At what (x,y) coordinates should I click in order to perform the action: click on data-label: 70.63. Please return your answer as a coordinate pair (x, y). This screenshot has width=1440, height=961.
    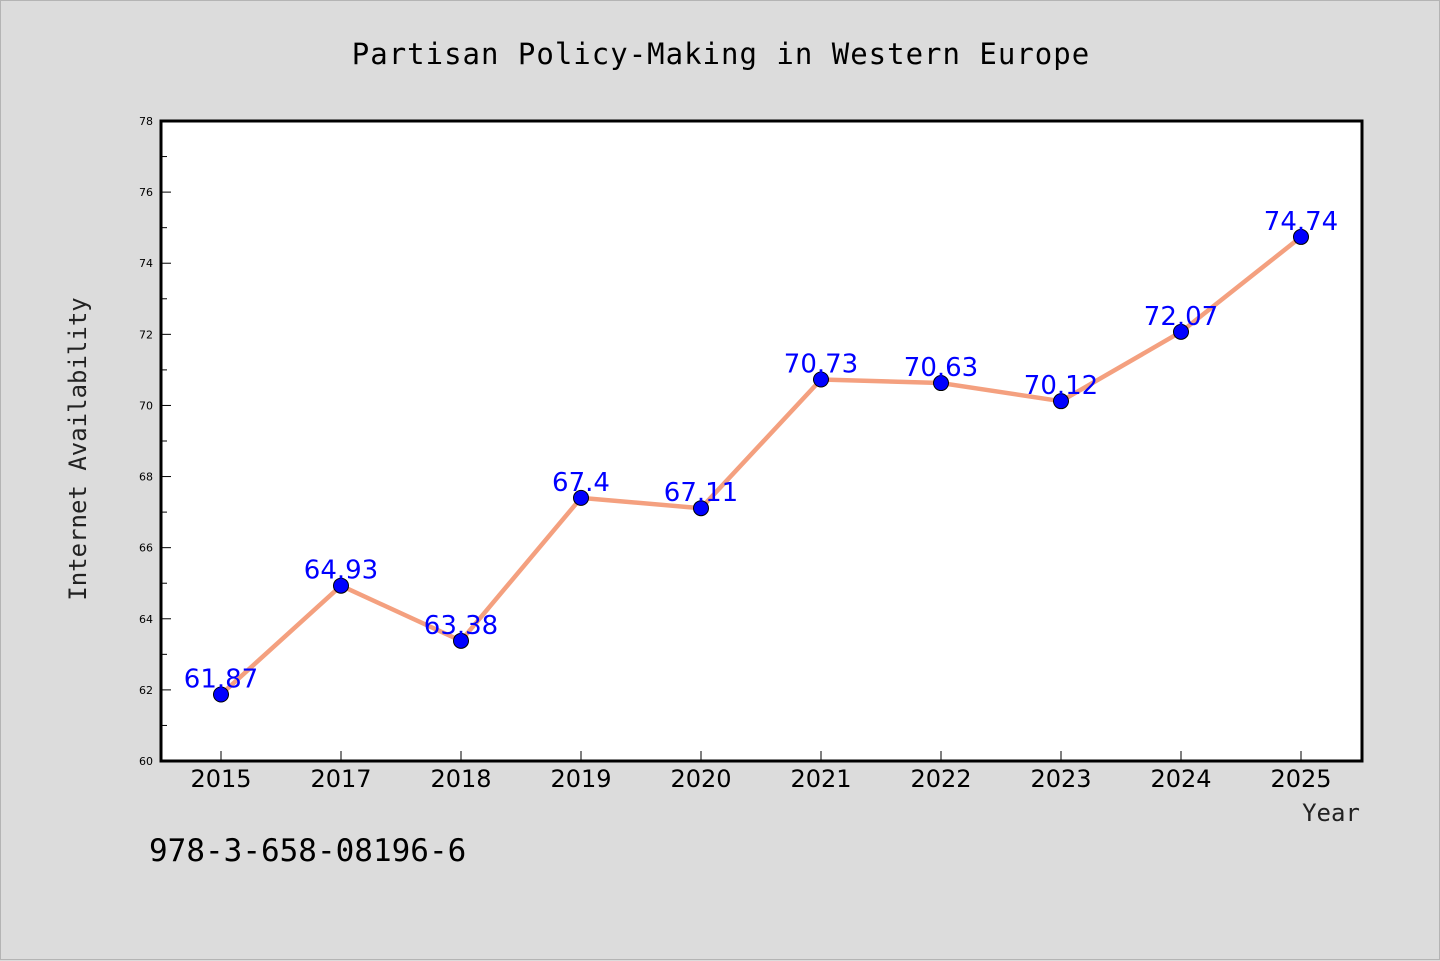
    Looking at the image, I should click on (941, 368).